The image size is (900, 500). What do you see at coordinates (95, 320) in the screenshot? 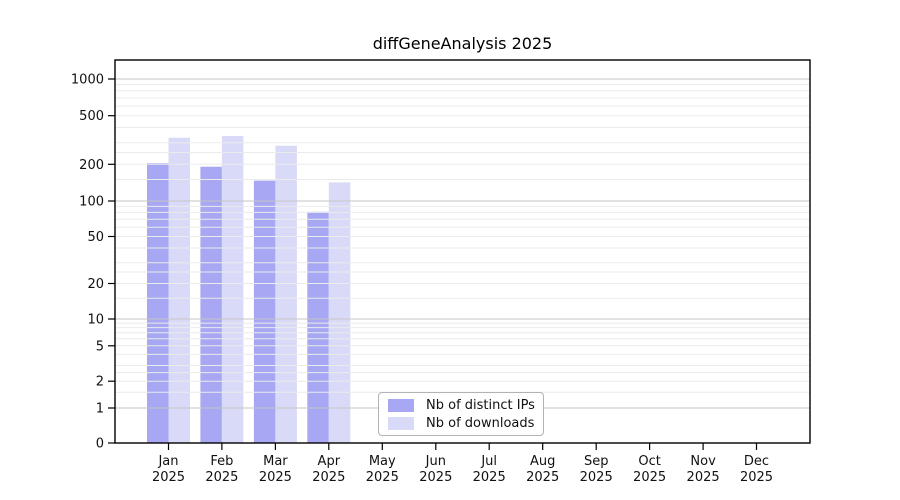
I see `y-tick-label: 10` at bounding box center [95, 320].